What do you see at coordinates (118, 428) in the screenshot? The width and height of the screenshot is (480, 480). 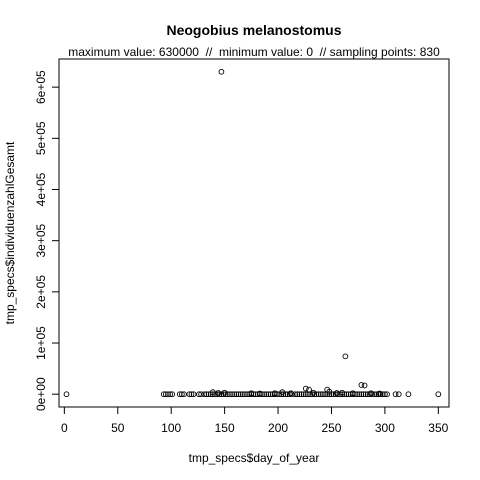 I see `x-tick-label: 50` at bounding box center [118, 428].